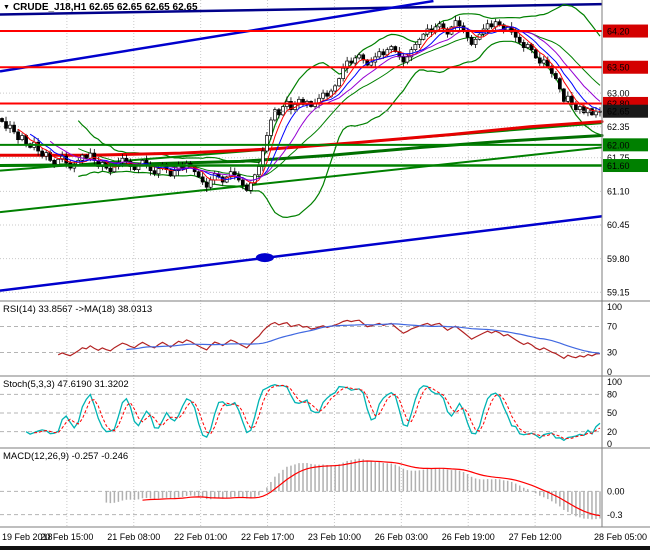  What do you see at coordinates (612, 395) in the screenshot?
I see `svg-text: 80` at bounding box center [612, 395].